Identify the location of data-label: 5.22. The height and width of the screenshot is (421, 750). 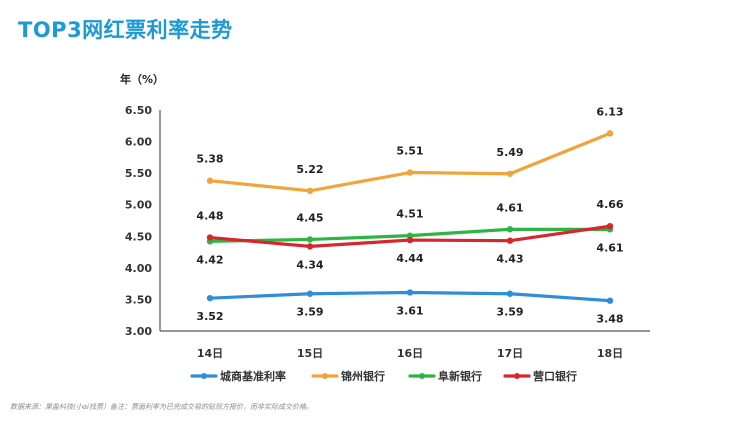
(309, 169).